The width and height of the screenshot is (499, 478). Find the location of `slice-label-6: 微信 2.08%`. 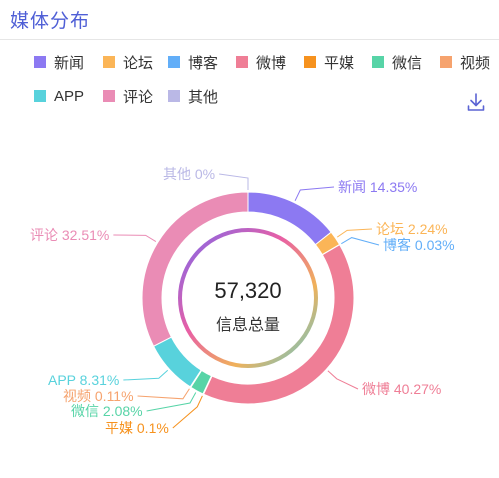

slice-label-6: 微信 2.08% is located at coordinates (107, 411).